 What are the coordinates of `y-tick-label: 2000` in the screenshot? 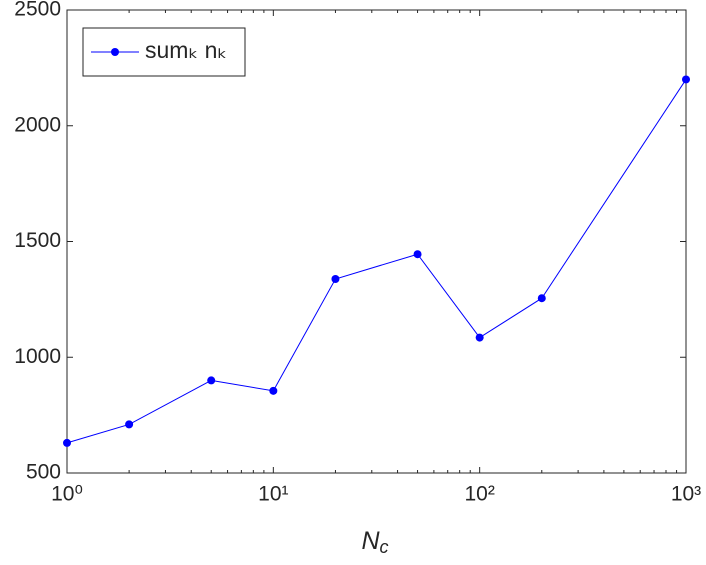 It's located at (37, 124).